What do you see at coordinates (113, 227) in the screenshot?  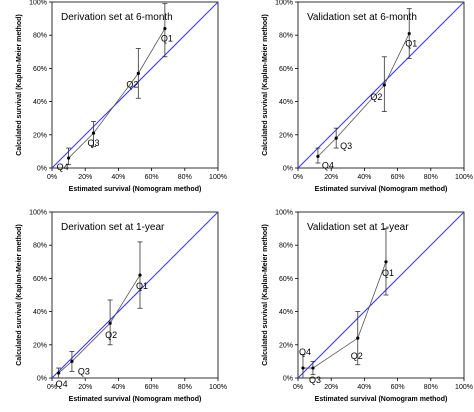 I see `panel-title: Derivation set at 1-year` at bounding box center [113, 227].